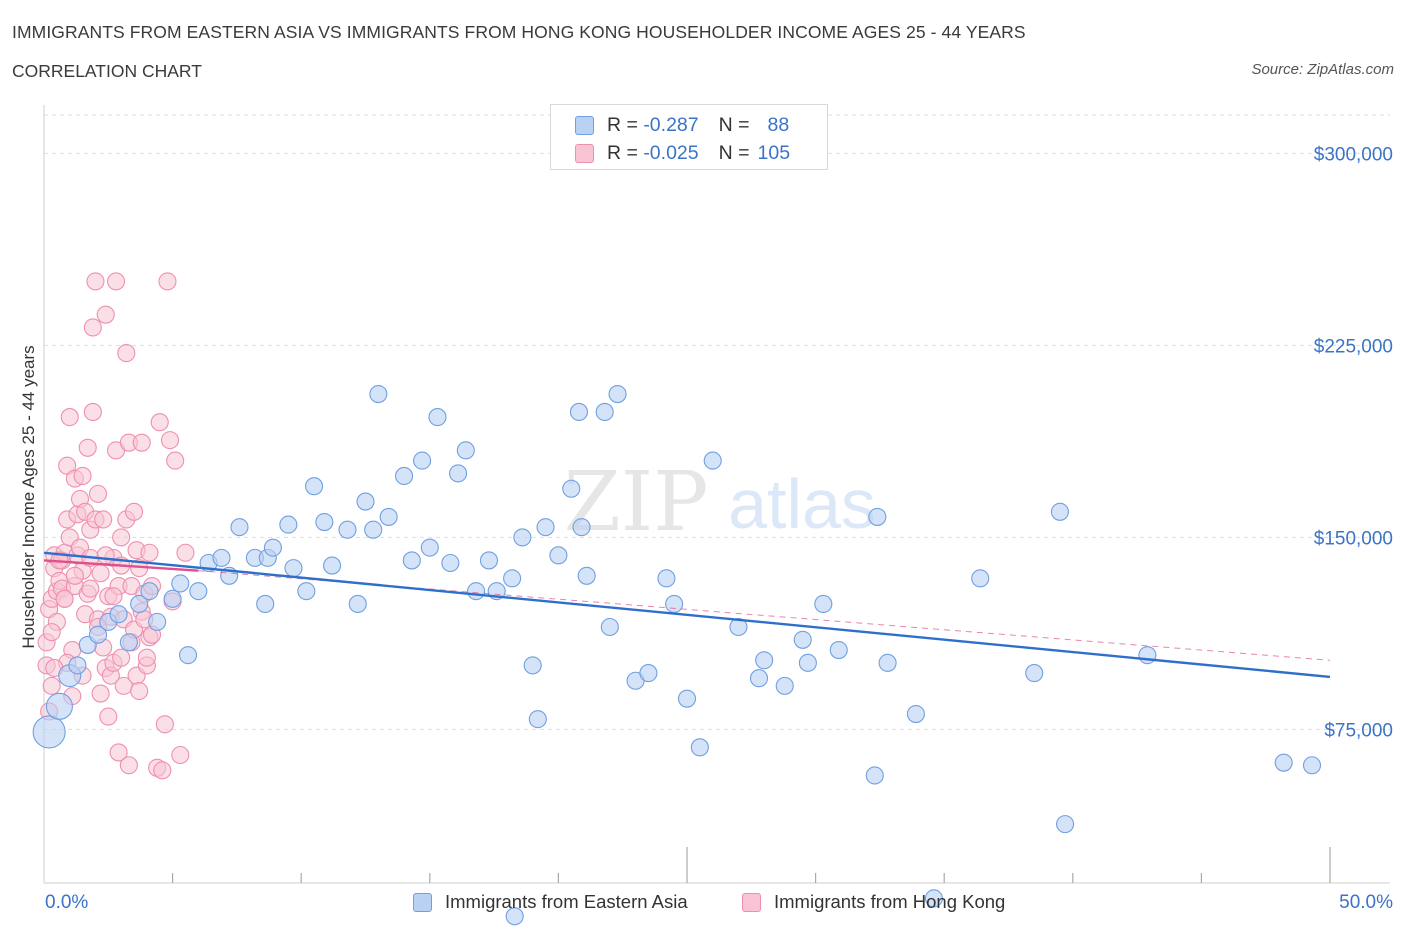  What do you see at coordinates (28, 496) in the screenshot?
I see `y-axis-label: Householder Income Ages 25 - 44 years` at bounding box center [28, 496].